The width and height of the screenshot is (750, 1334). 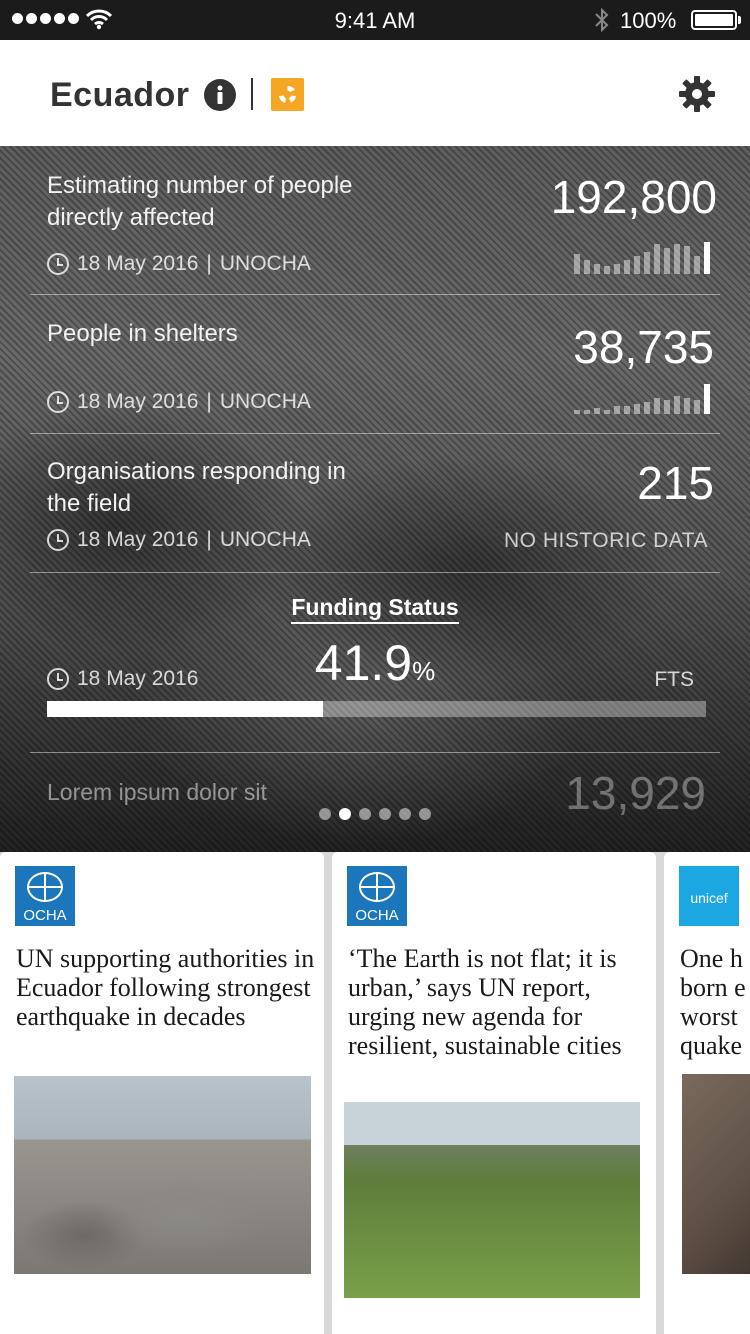 I want to click on funding-percent-value: 41.9, so click(x=363, y=663).